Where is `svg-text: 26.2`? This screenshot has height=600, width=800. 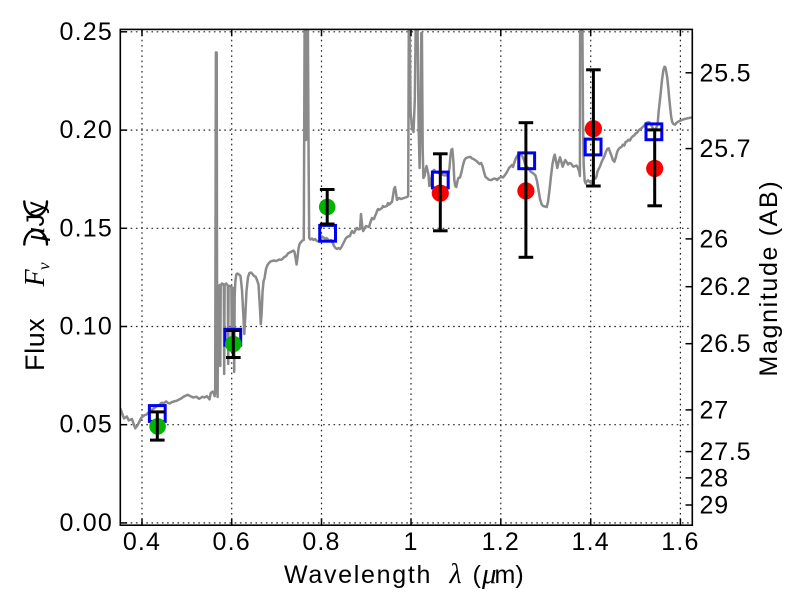
svg-text: 26.2 is located at coordinates (726, 287).